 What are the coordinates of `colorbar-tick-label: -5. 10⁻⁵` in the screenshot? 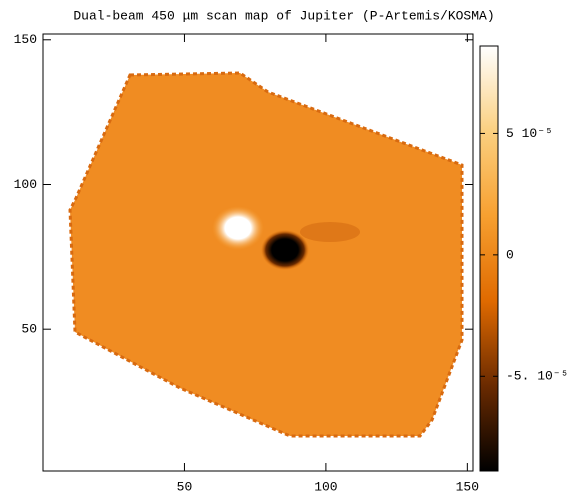 It's located at (537, 376).